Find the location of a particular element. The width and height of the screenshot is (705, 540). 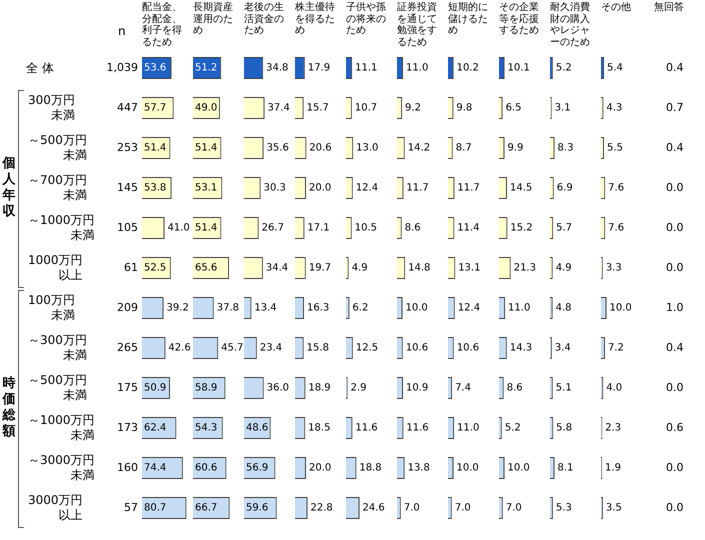

data-label: 7.0 is located at coordinates (412, 508).